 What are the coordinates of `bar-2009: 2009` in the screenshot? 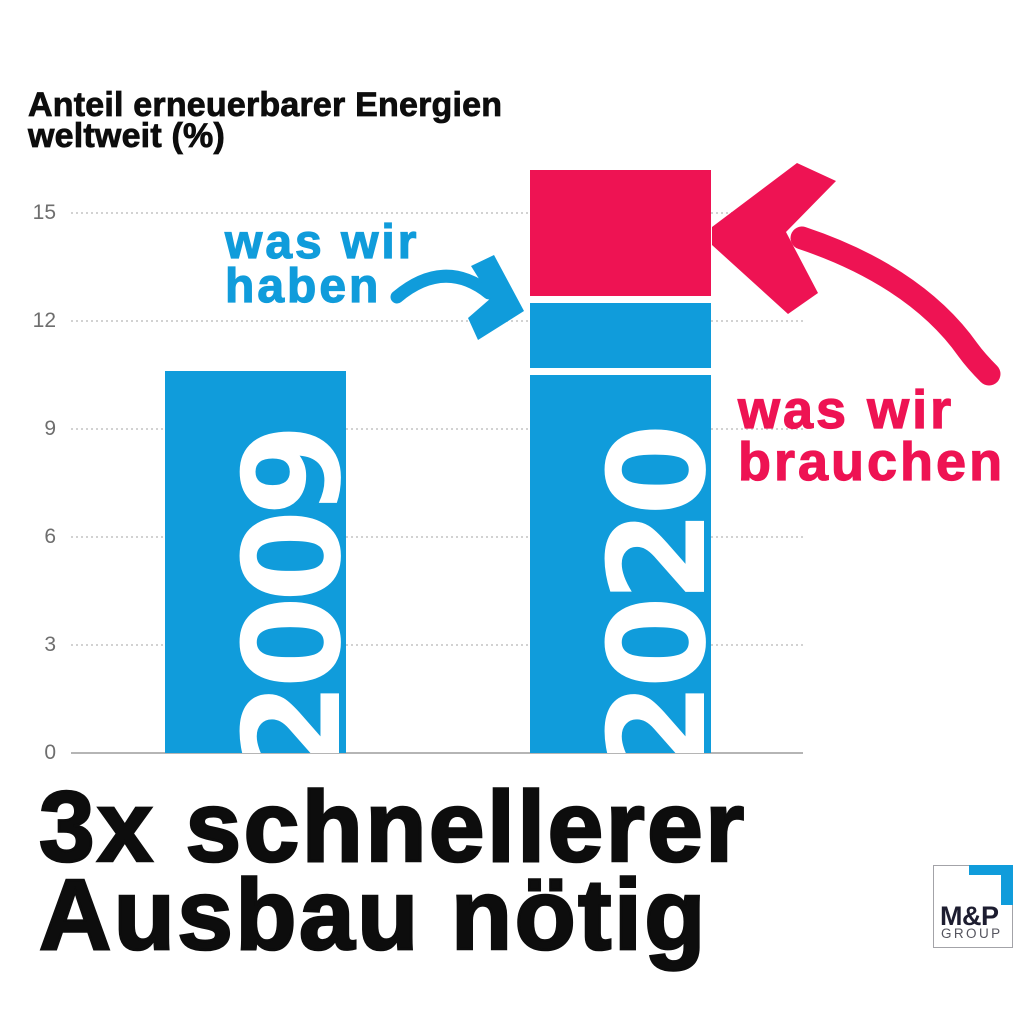 It's located at (255, 562).